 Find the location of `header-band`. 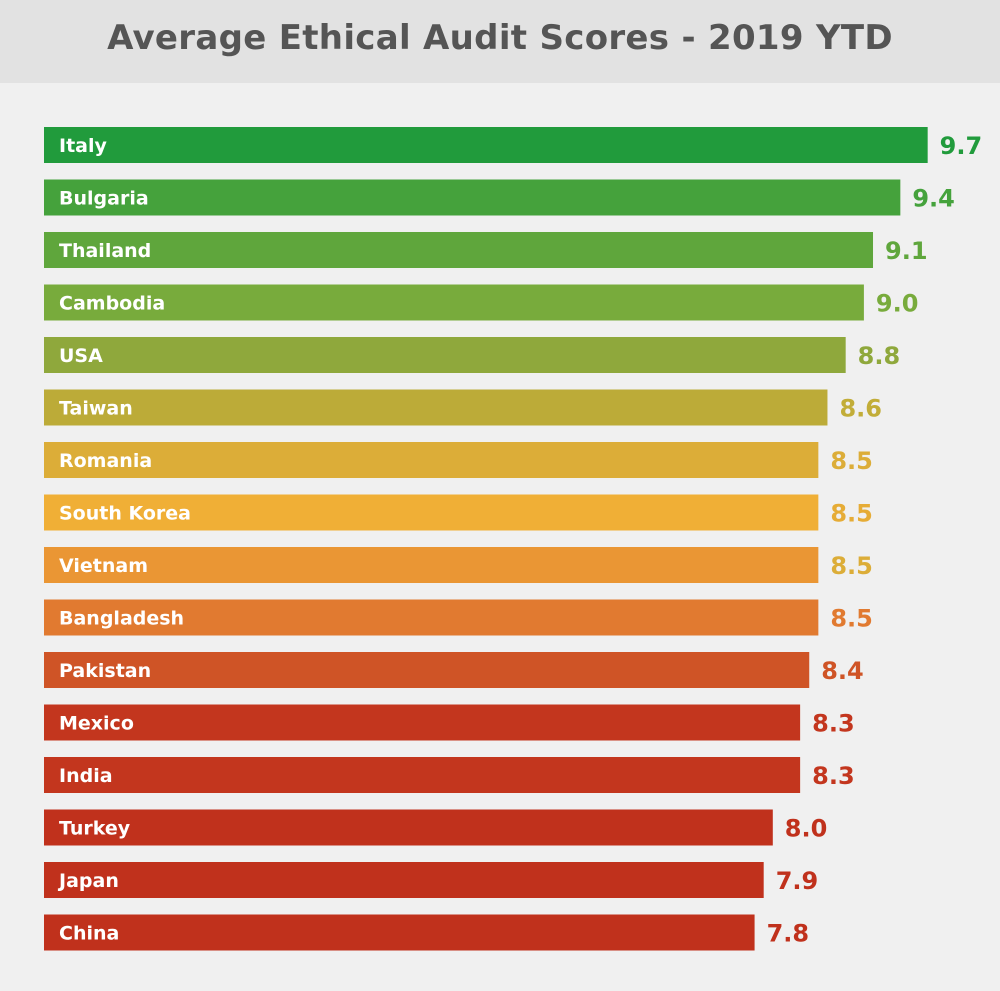

header-band is located at coordinates (500, 41).